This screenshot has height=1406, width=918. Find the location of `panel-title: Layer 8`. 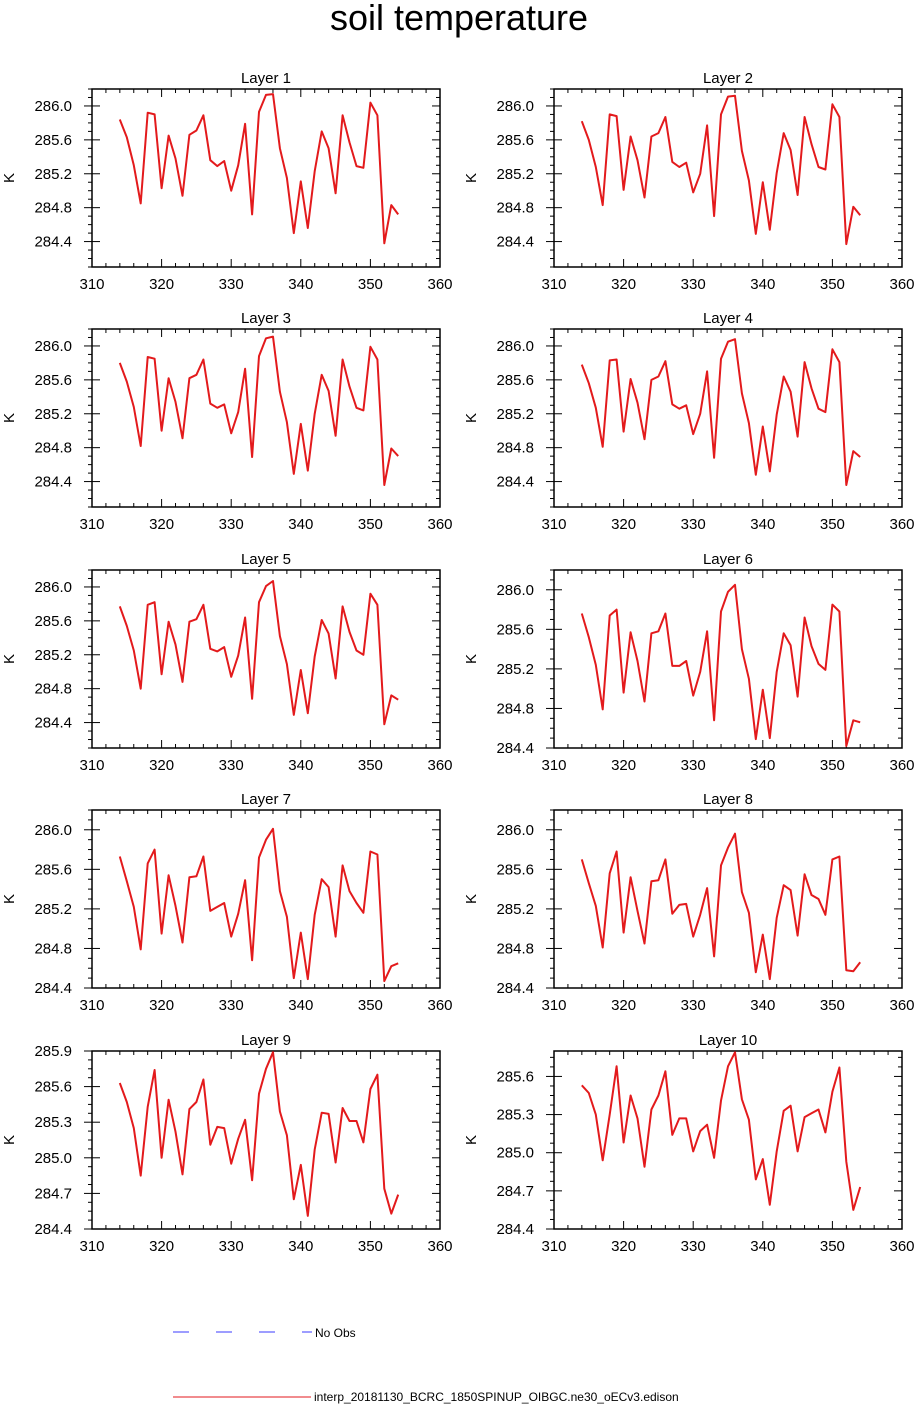

panel-title: Layer 8 is located at coordinates (728, 799).